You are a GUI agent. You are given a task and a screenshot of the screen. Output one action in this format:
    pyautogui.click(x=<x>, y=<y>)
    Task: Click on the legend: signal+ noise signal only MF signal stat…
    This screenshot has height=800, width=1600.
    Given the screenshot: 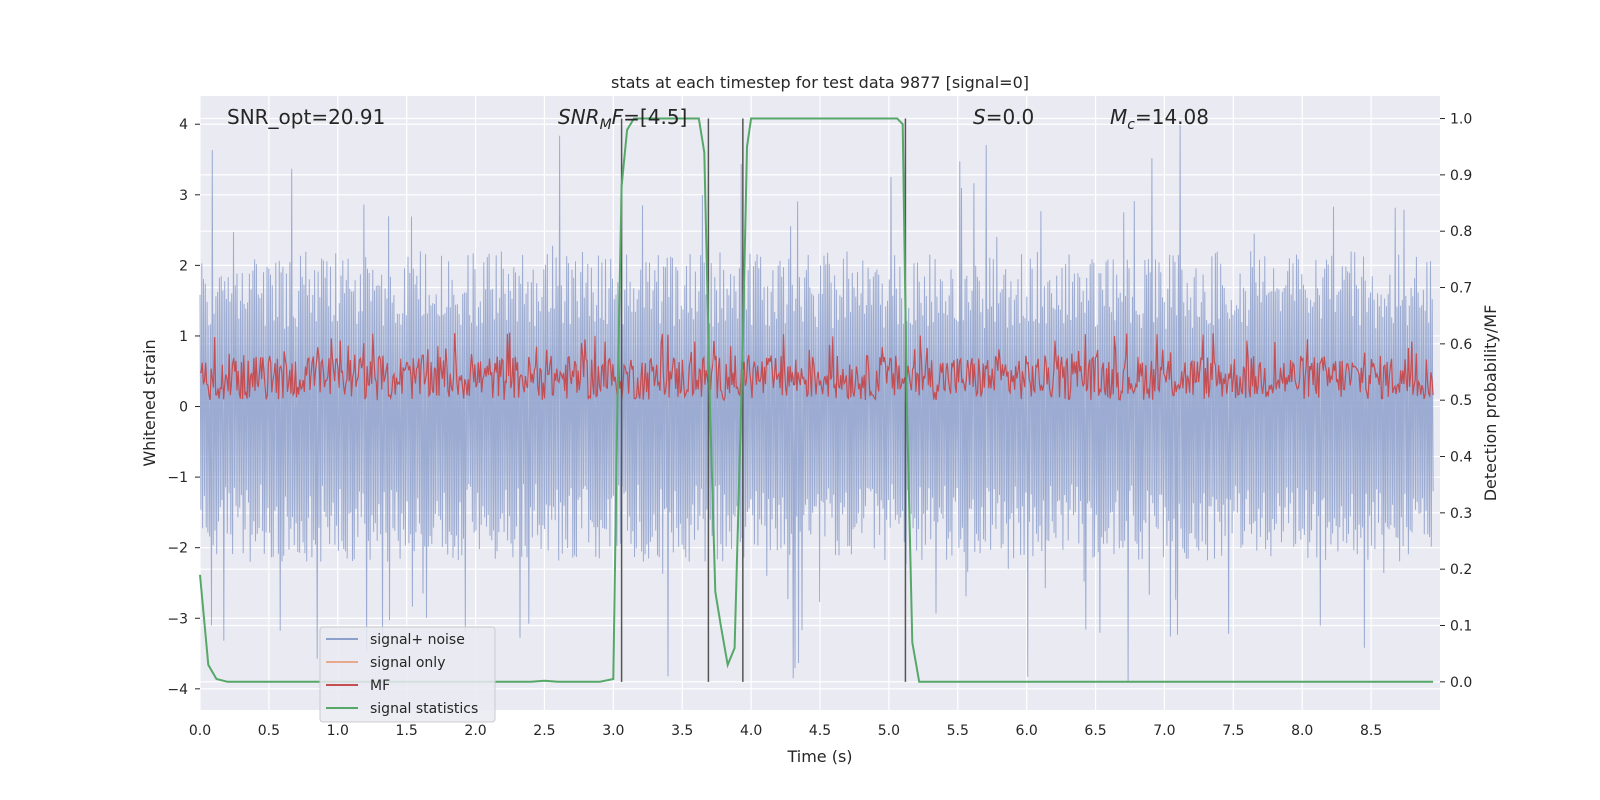 What is the action you would take?
    pyautogui.click(x=407, y=674)
    